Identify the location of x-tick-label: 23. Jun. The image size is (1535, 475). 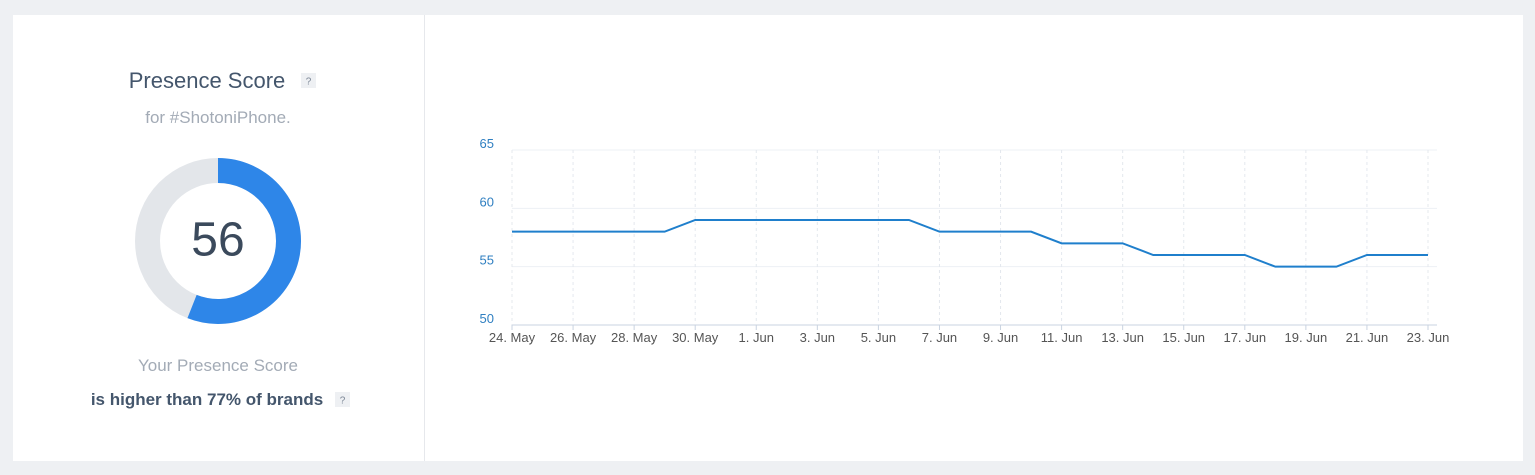
(1428, 337).